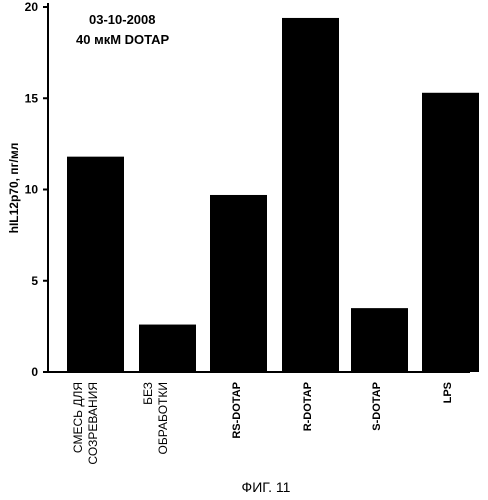 Image resolution: width=488 pixels, height=500 pixels. What do you see at coordinates (448, 392) in the screenshot?
I see `x-category-label: LPS` at bounding box center [448, 392].